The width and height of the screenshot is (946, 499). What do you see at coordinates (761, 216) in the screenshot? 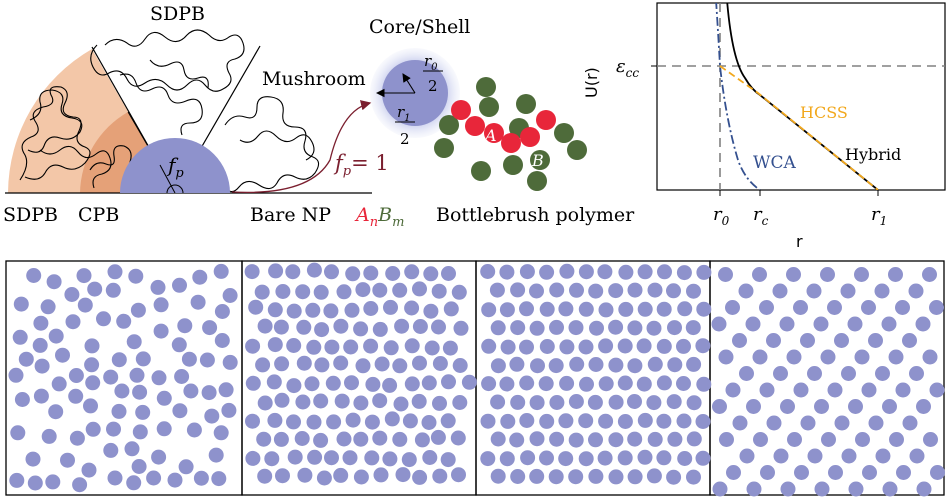
I see `xtick-rc-label: rc` at bounding box center [761, 216].